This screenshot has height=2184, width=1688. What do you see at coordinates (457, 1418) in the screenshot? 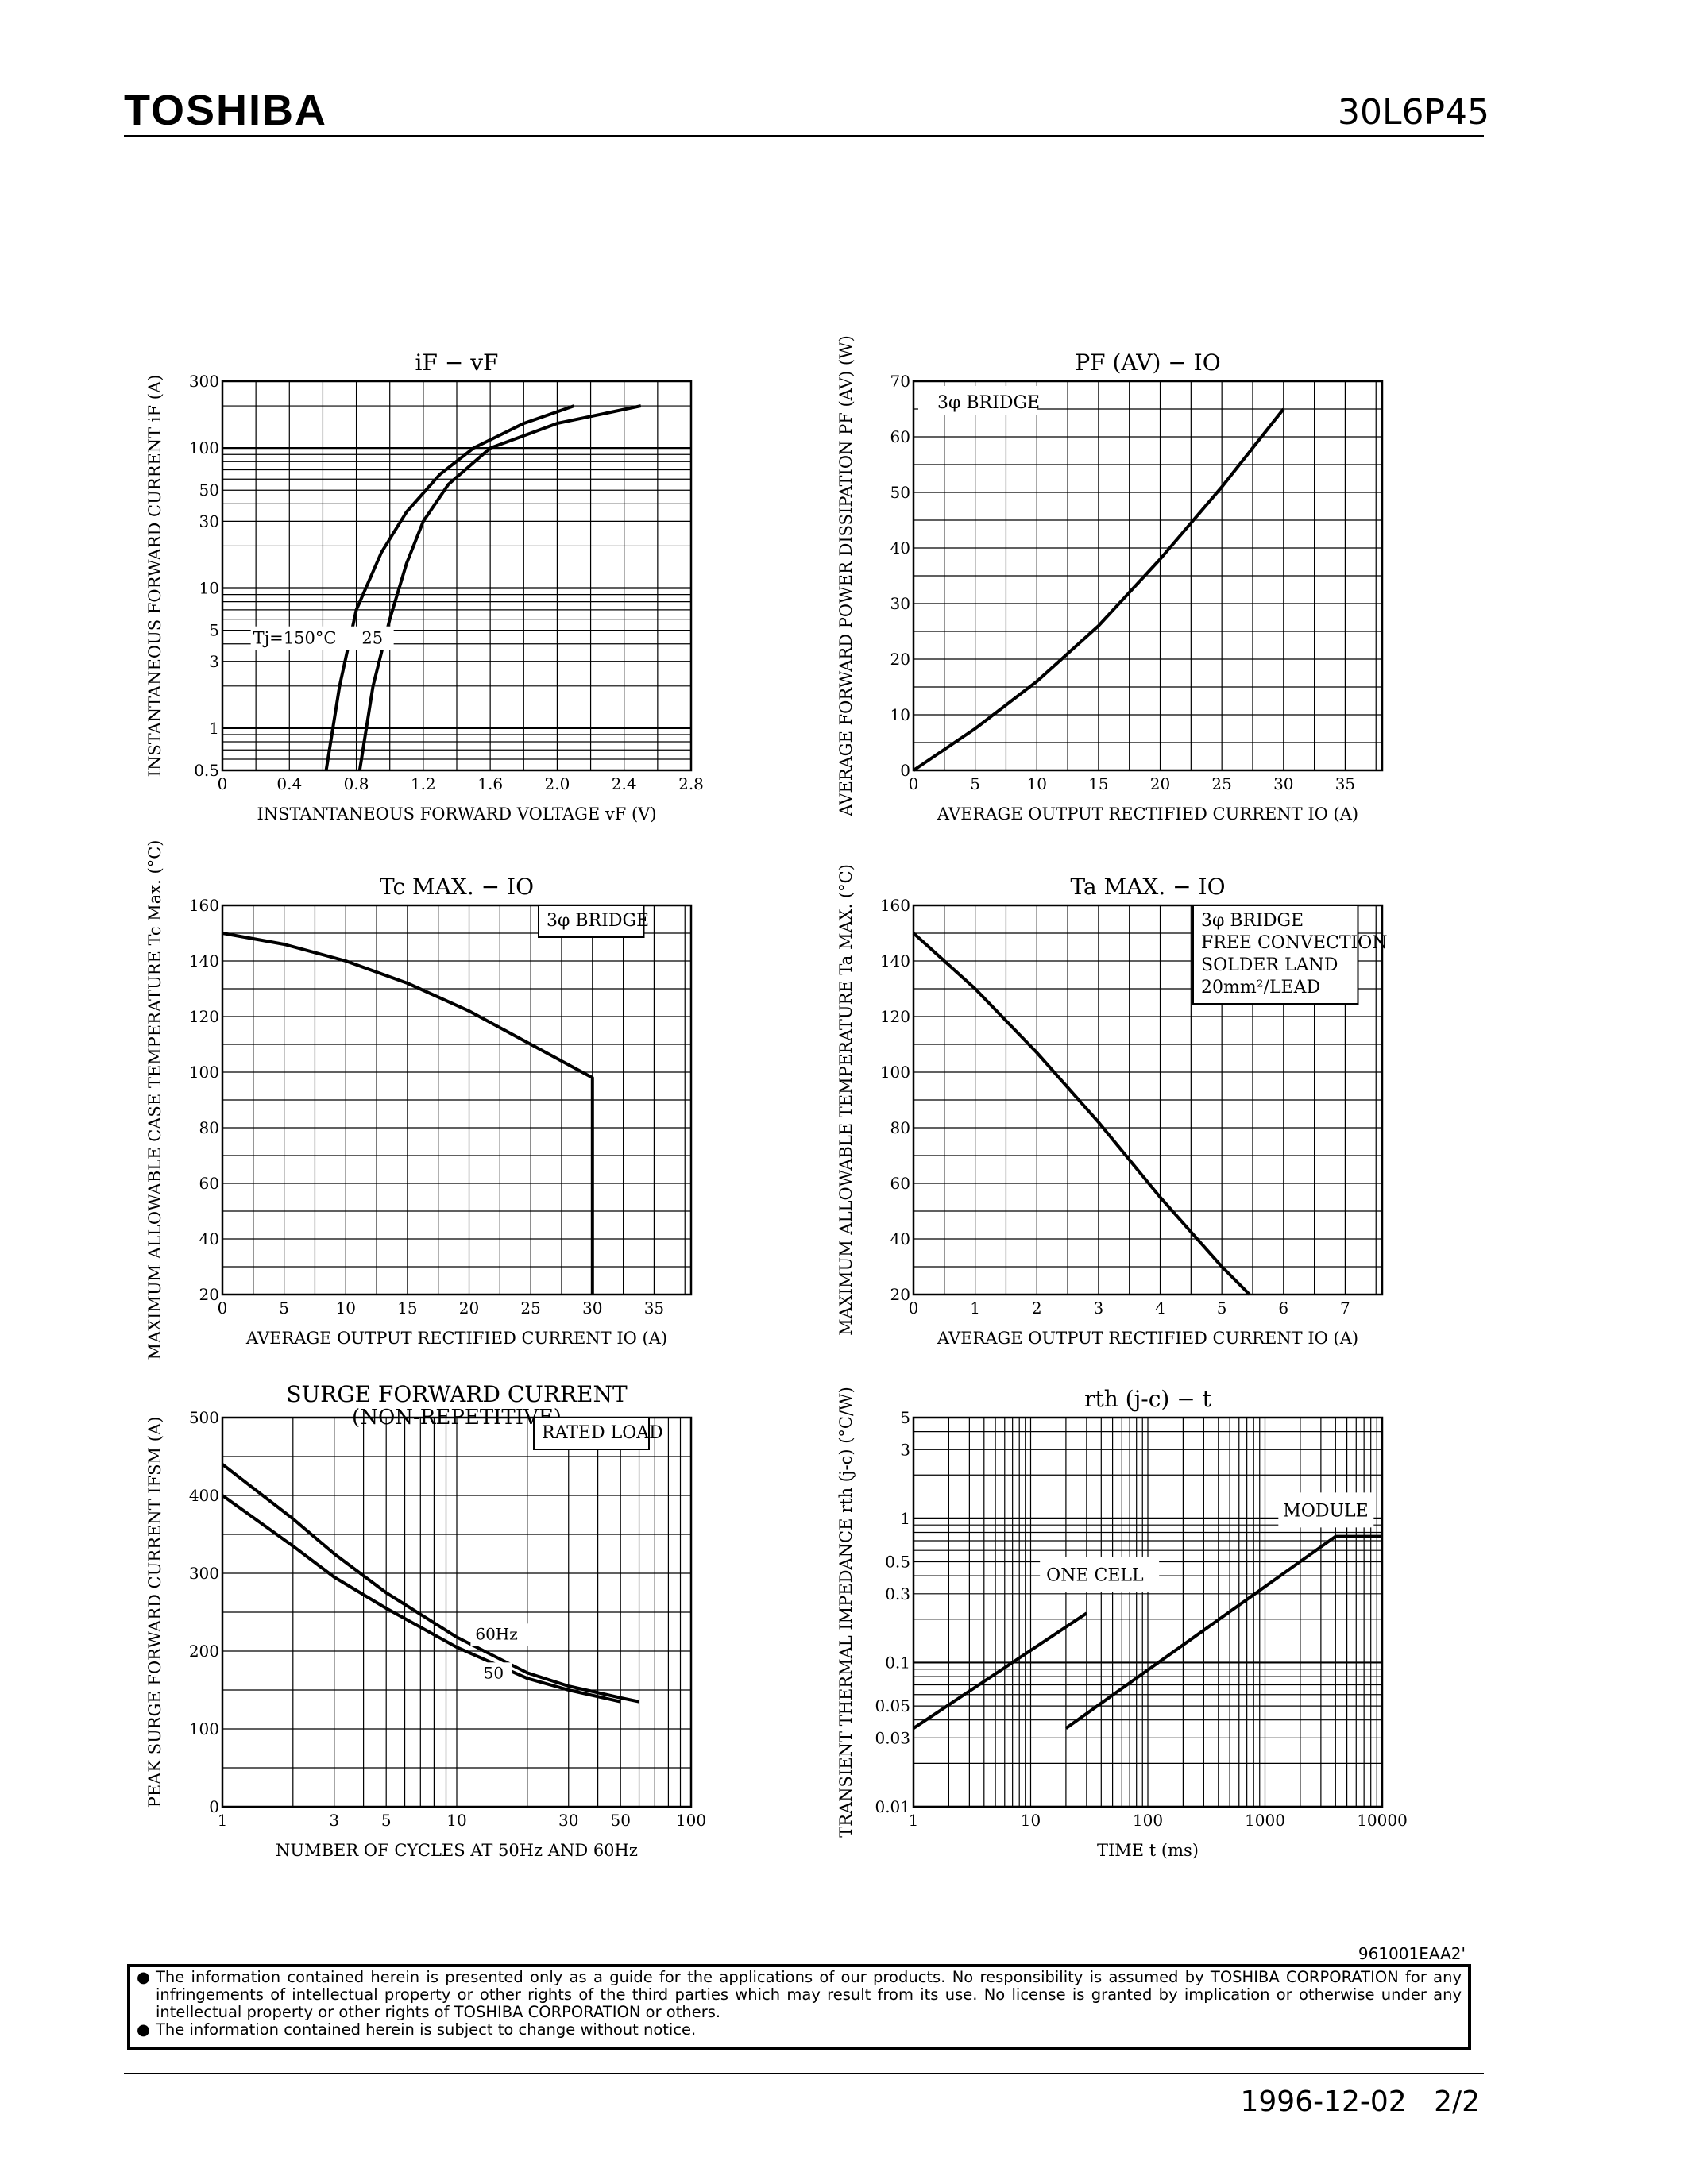
I see `chart-subtitle: (NON-REPETITIVE)` at bounding box center [457, 1418].